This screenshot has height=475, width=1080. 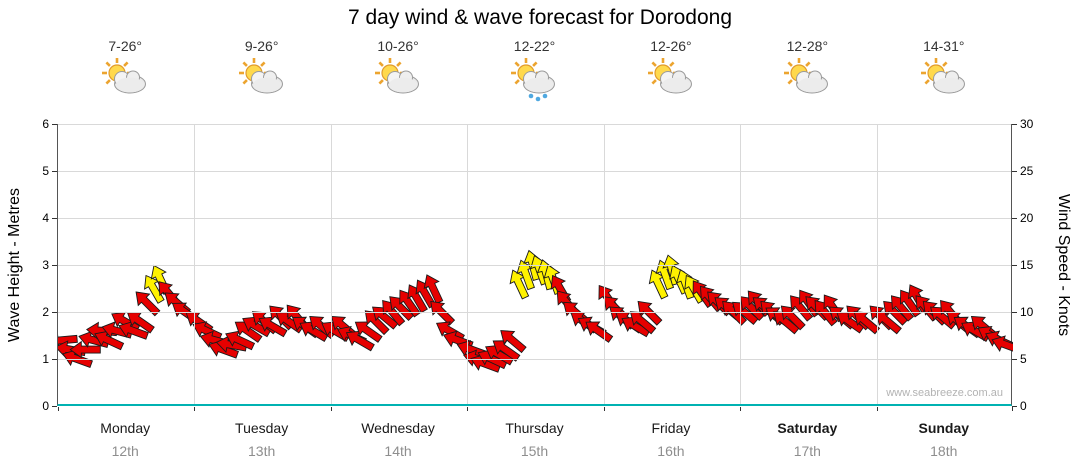 I want to click on day-header-saturday: 12-28°, so click(x=807, y=70).